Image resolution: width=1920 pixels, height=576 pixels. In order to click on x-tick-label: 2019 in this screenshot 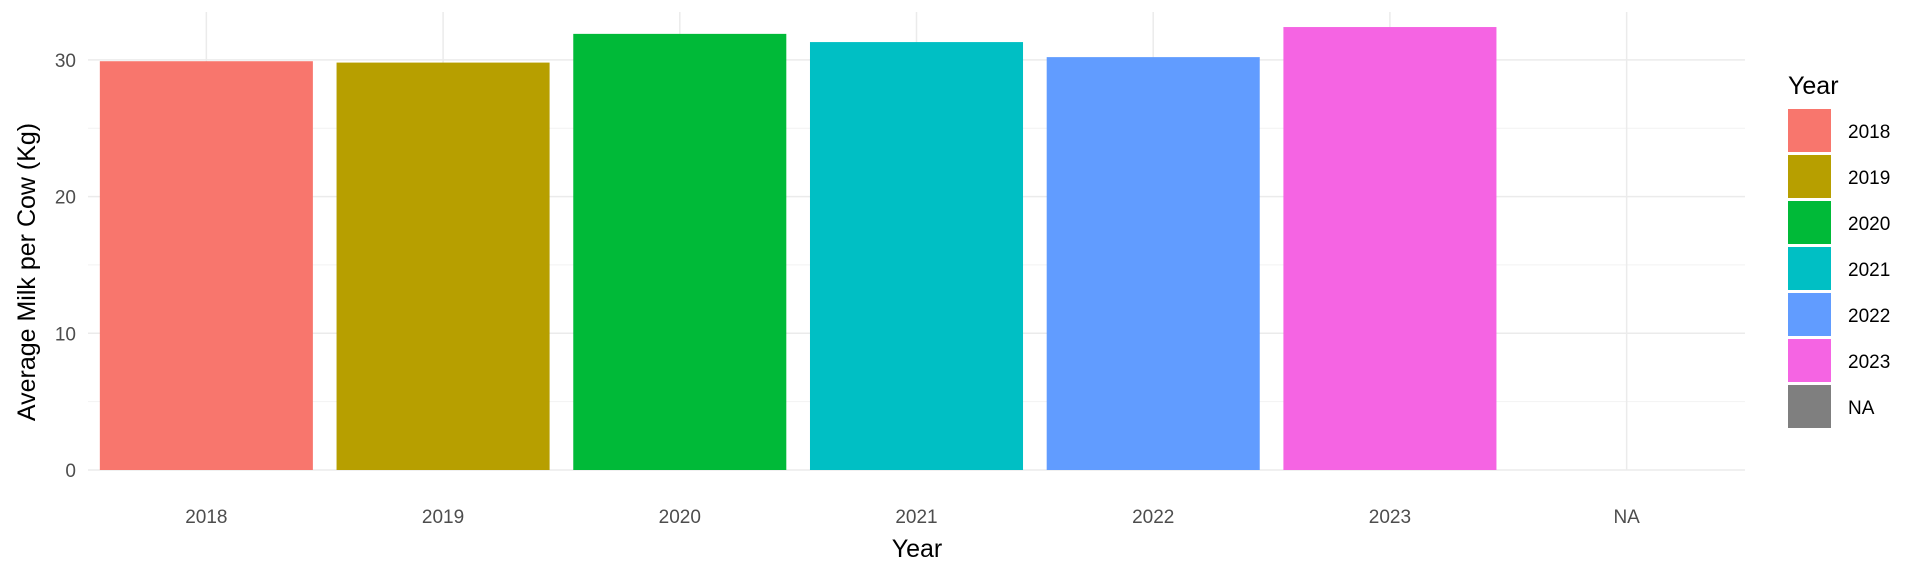, I will do `click(443, 517)`.